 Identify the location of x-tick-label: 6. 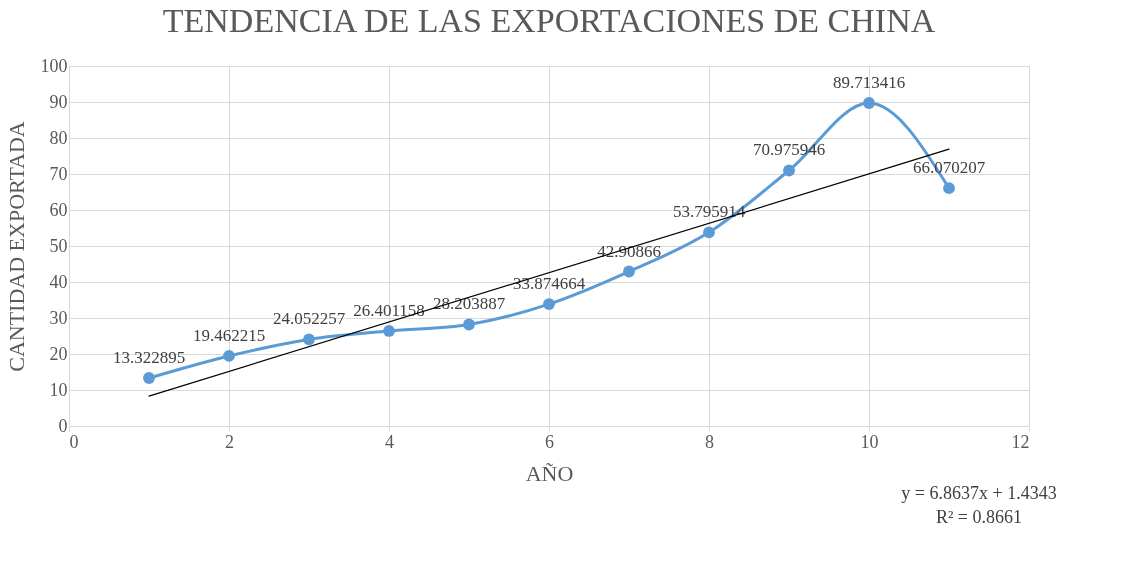
(549, 441).